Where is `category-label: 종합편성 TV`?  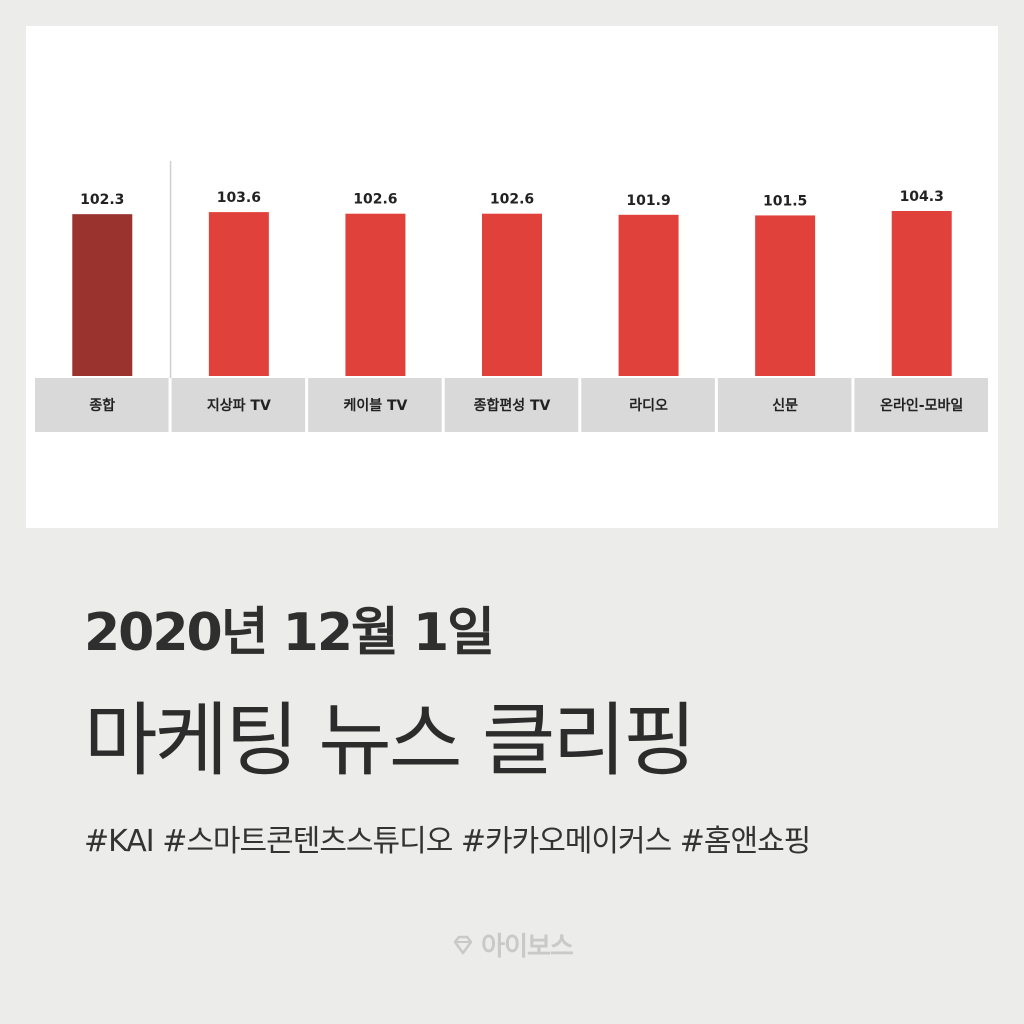
category-label: 종합편성 TV is located at coordinates (512, 405).